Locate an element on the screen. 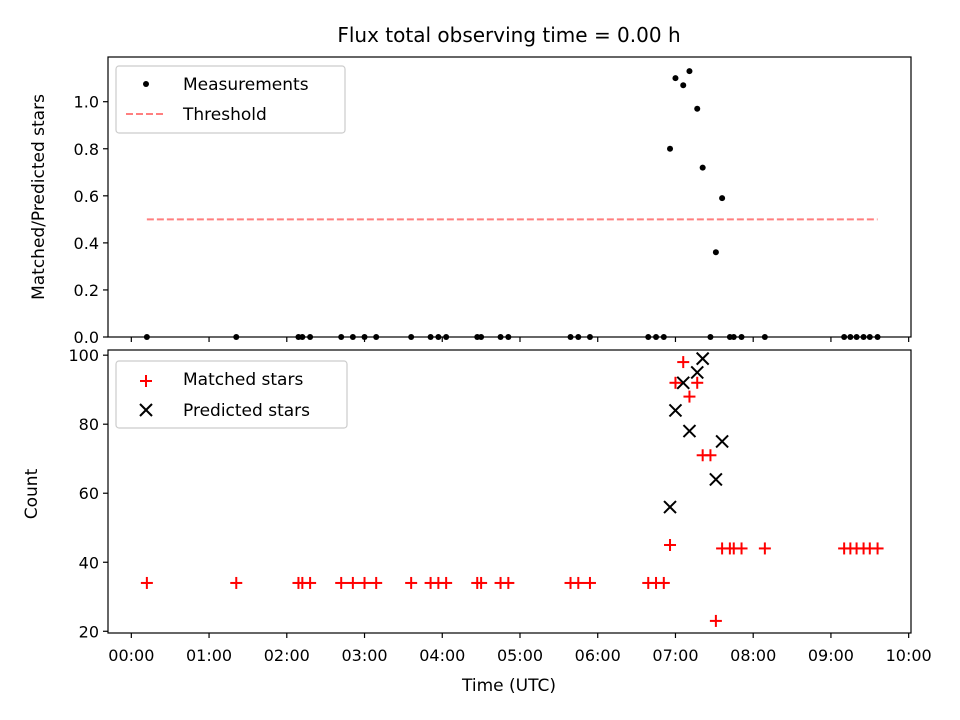  top-y-ticks: 0.0 0.2 0.4 0.6 0.8 1.0 is located at coordinates (91, 220).